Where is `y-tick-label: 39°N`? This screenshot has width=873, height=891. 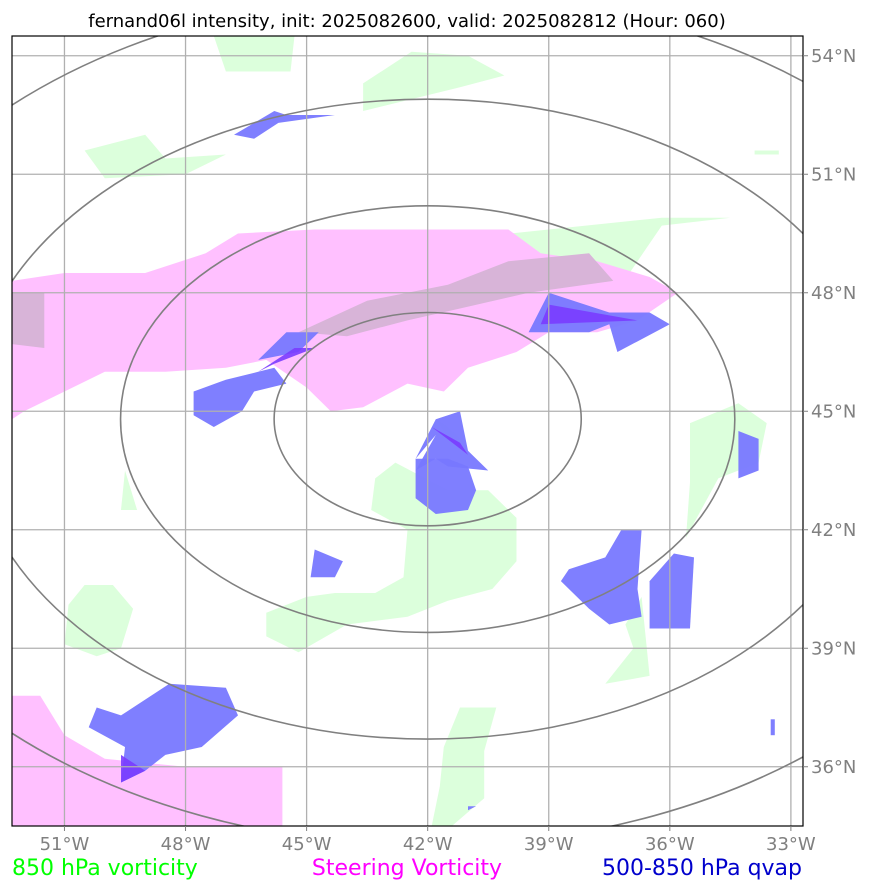 y-tick-label: 39°N is located at coordinates (833, 648).